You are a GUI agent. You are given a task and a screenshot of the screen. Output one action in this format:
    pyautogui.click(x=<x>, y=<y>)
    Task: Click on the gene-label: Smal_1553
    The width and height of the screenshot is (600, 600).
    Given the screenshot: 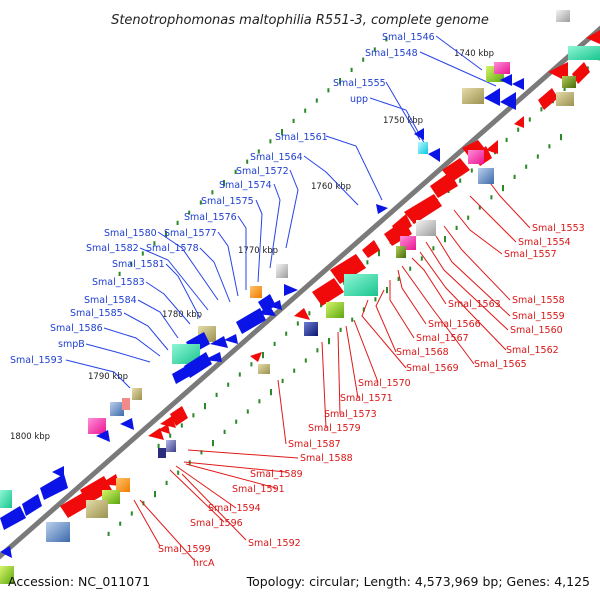 What is the action you would take?
    pyautogui.click(x=558, y=228)
    